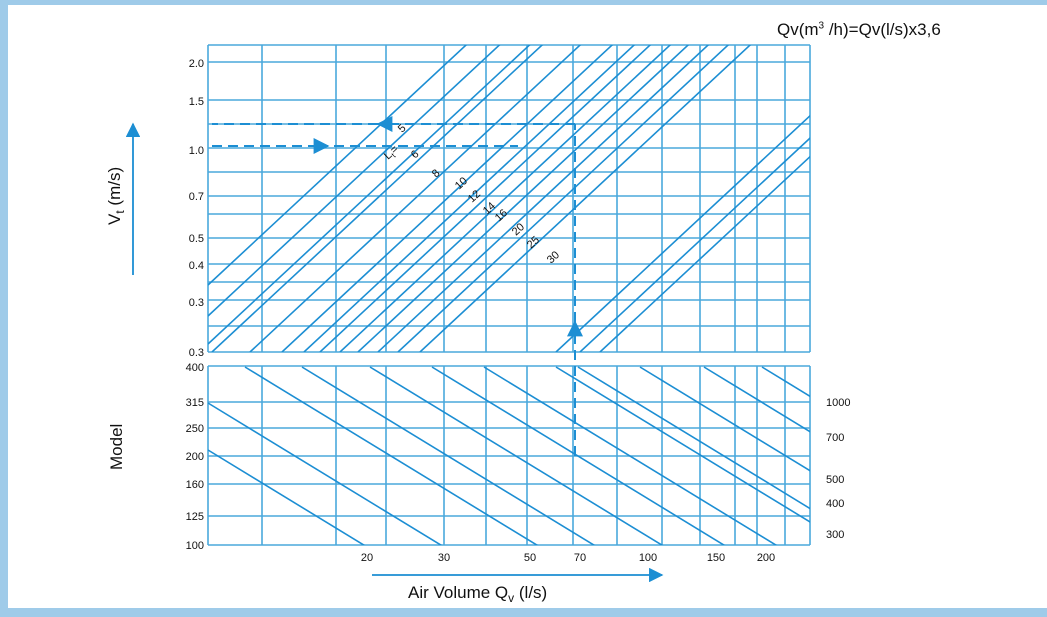  Describe the element at coordinates (116, 196) in the screenshot. I see `y-axis-title: Vt (m/s)` at that location.